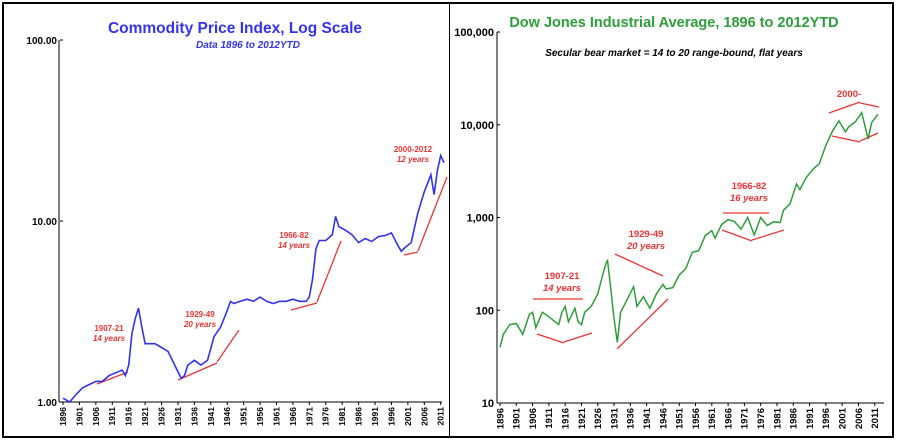  I want to click on l-x-tick-label: 1971, so click(309, 416).